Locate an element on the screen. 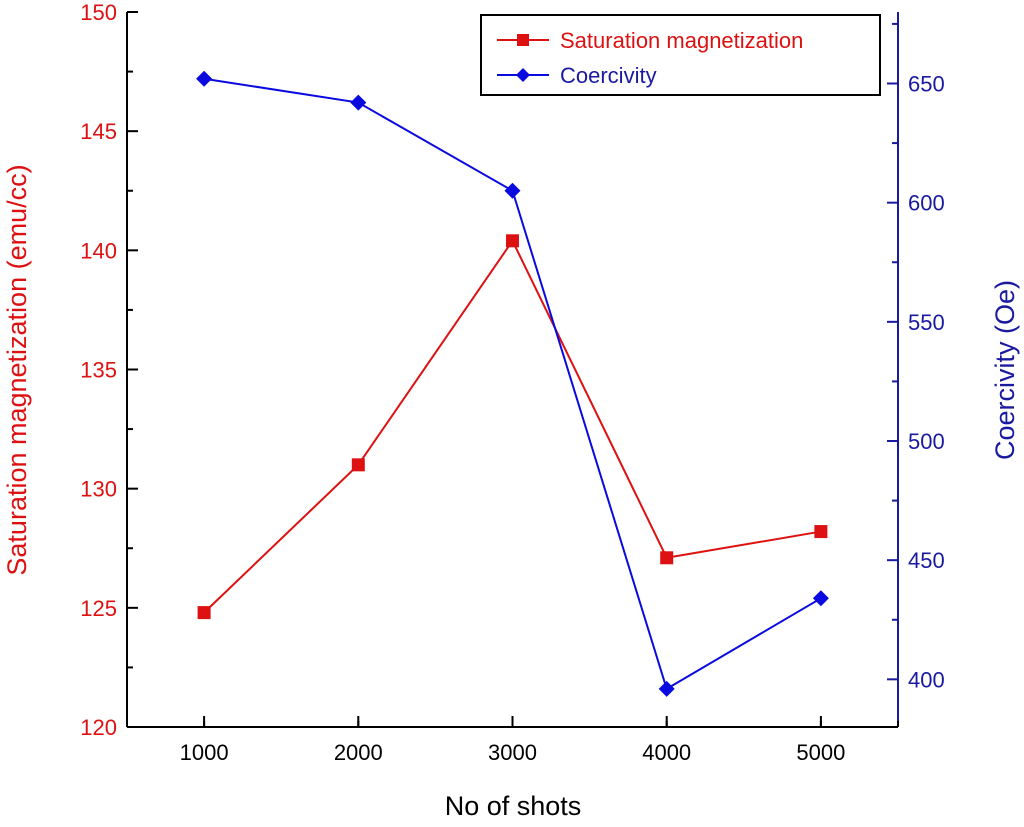 The width and height of the screenshot is (1024, 827). x-tick-label: 2000 is located at coordinates (358, 752).